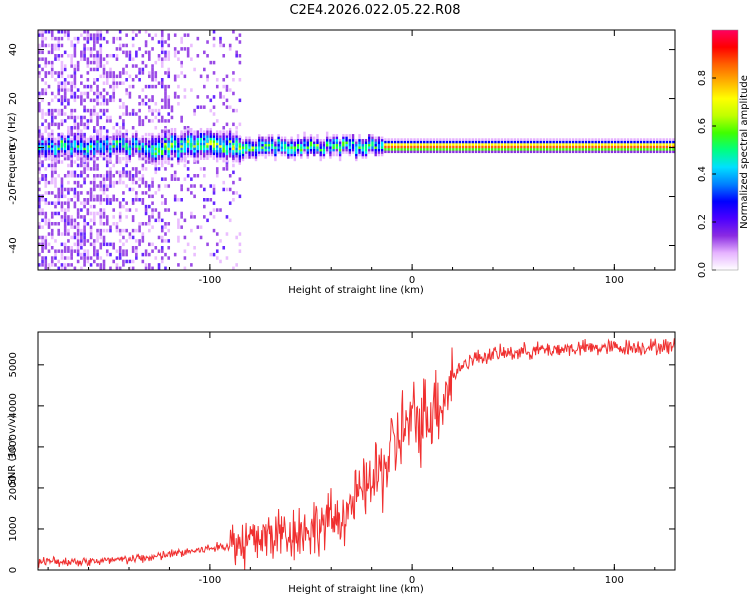  Describe the element at coordinates (374, 10) in the screenshot. I see `chart-title: C2E4.2026.022.05.22.R08` at that location.